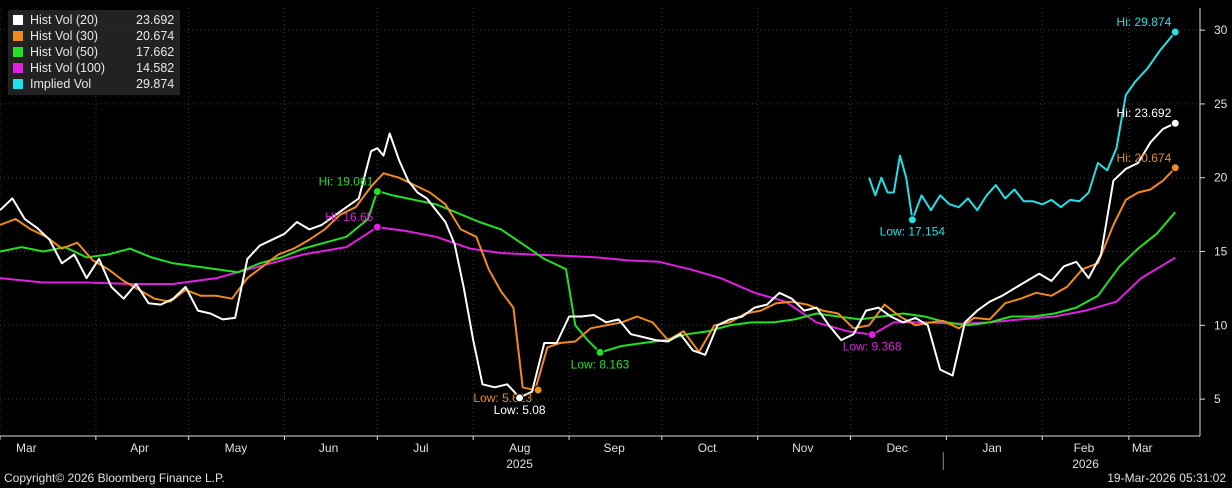 Image resolution: width=1232 pixels, height=488 pixels. Describe the element at coordinates (707, 448) in the screenshot. I see `x-month-label: Oct` at that location.